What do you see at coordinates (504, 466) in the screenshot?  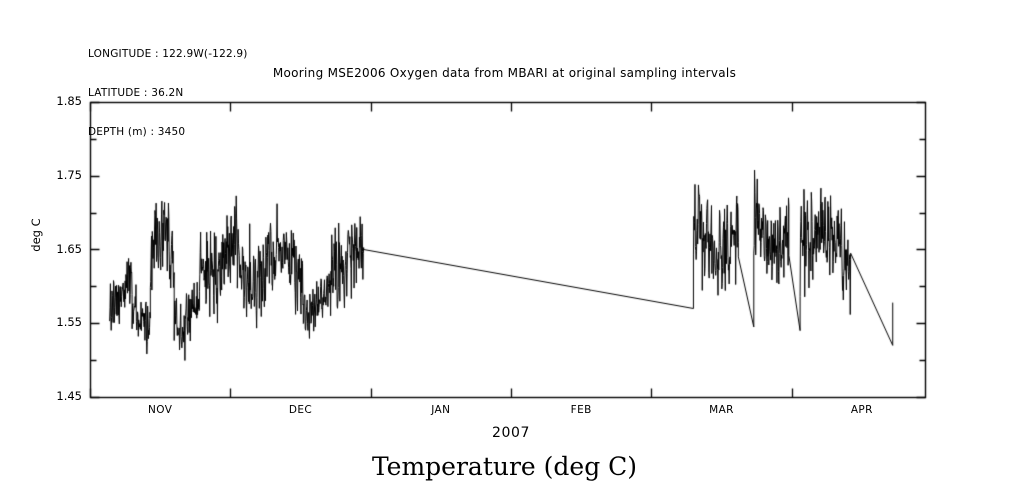 I see `bottom-title: Temperature (deg C)` at bounding box center [504, 466].